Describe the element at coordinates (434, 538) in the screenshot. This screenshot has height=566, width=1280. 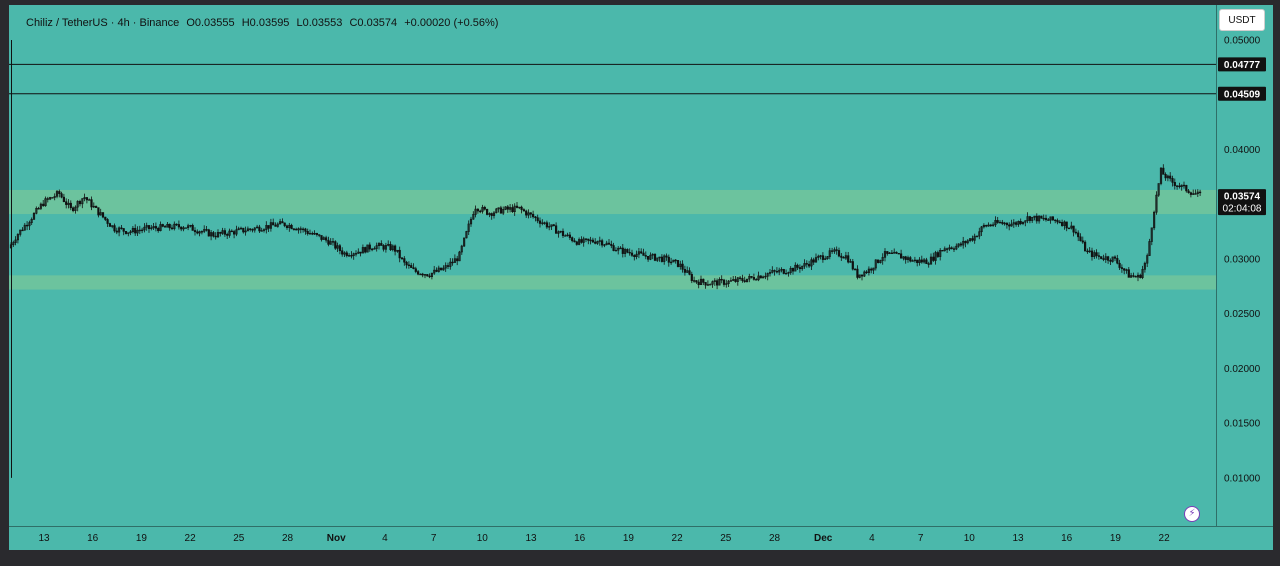
I see `date-tick-label: 7` at that location.